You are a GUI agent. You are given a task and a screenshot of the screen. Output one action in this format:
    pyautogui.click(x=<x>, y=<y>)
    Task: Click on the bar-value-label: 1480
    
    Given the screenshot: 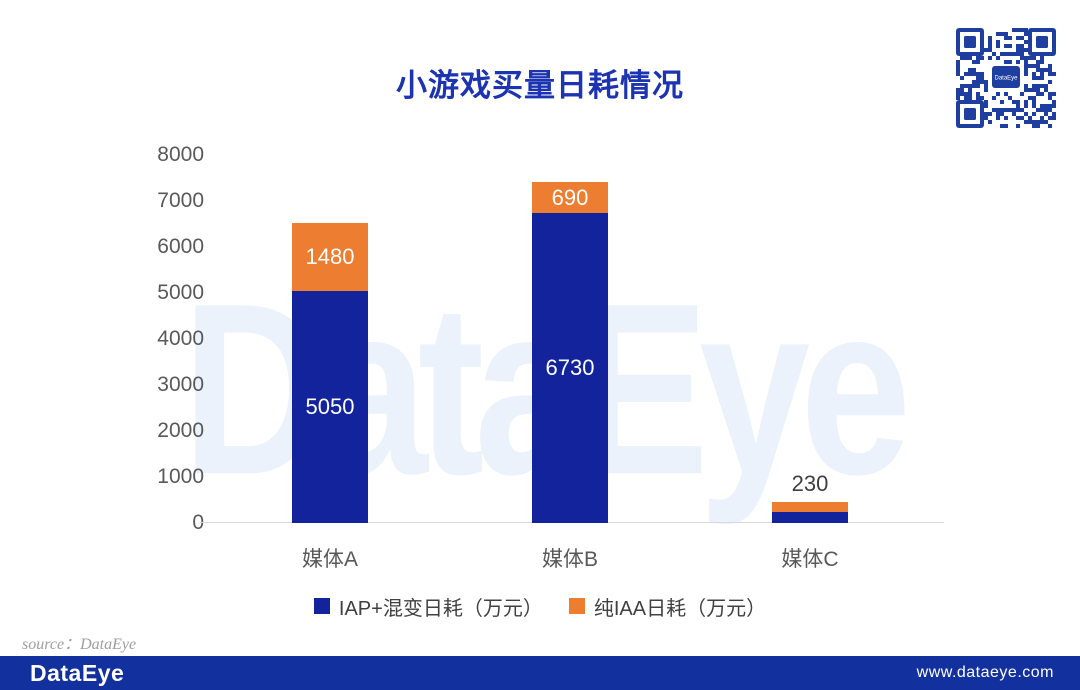 What is the action you would take?
    pyautogui.click(x=330, y=256)
    